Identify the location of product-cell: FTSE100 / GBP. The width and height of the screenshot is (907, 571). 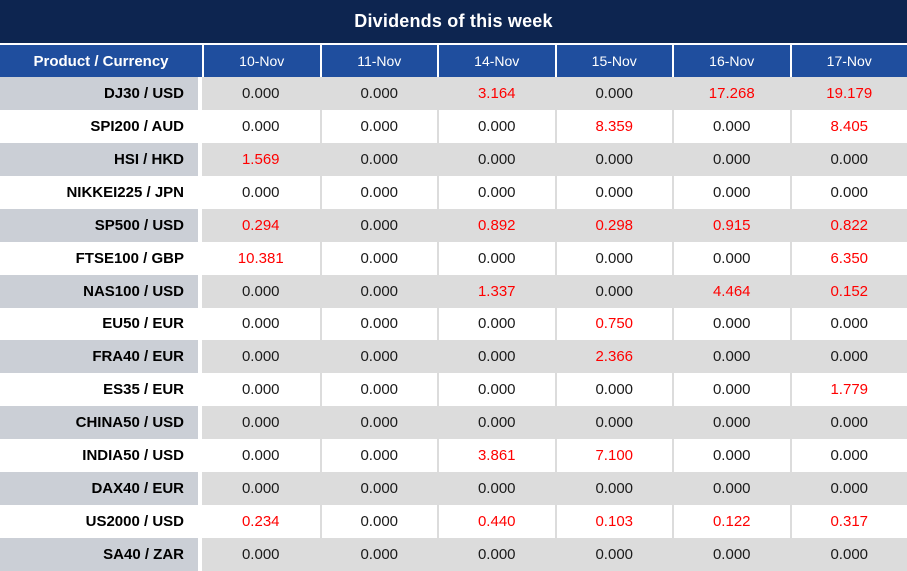
(101, 258).